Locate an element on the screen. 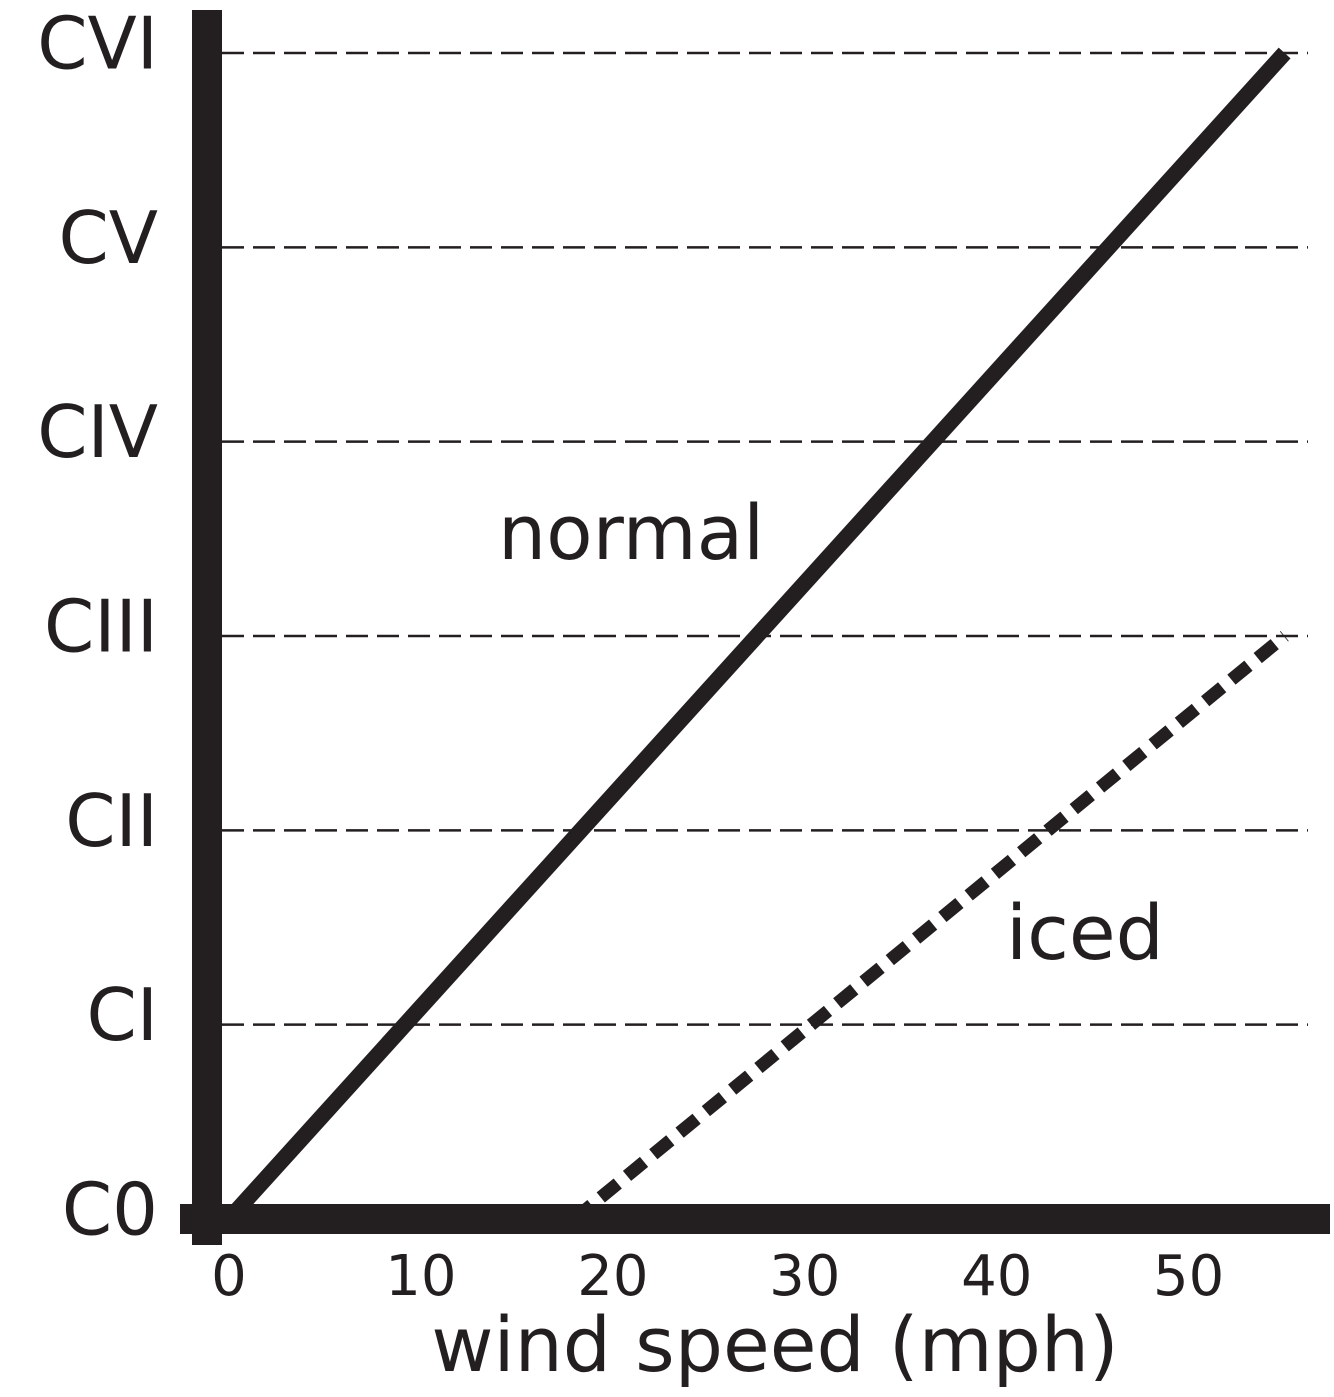  y-tick-label: CII is located at coordinates (111, 821).